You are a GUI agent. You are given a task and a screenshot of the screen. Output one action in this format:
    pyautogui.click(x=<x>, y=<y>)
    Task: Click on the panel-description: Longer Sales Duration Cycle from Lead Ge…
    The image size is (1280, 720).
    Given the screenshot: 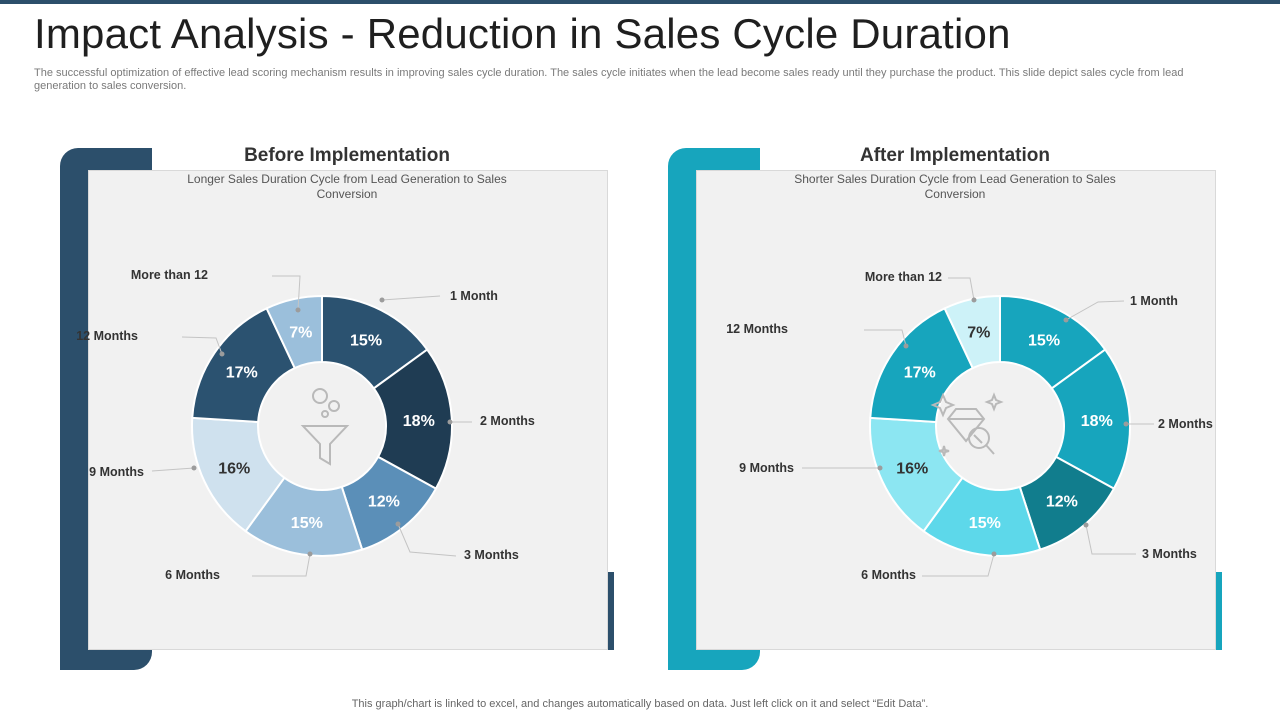 What is the action you would take?
    pyautogui.click(x=347, y=186)
    